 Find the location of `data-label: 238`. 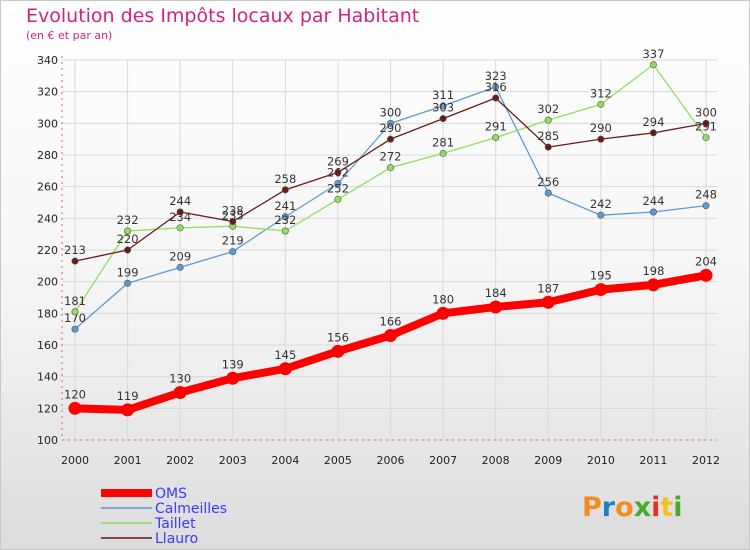

data-label: 238 is located at coordinates (233, 211).